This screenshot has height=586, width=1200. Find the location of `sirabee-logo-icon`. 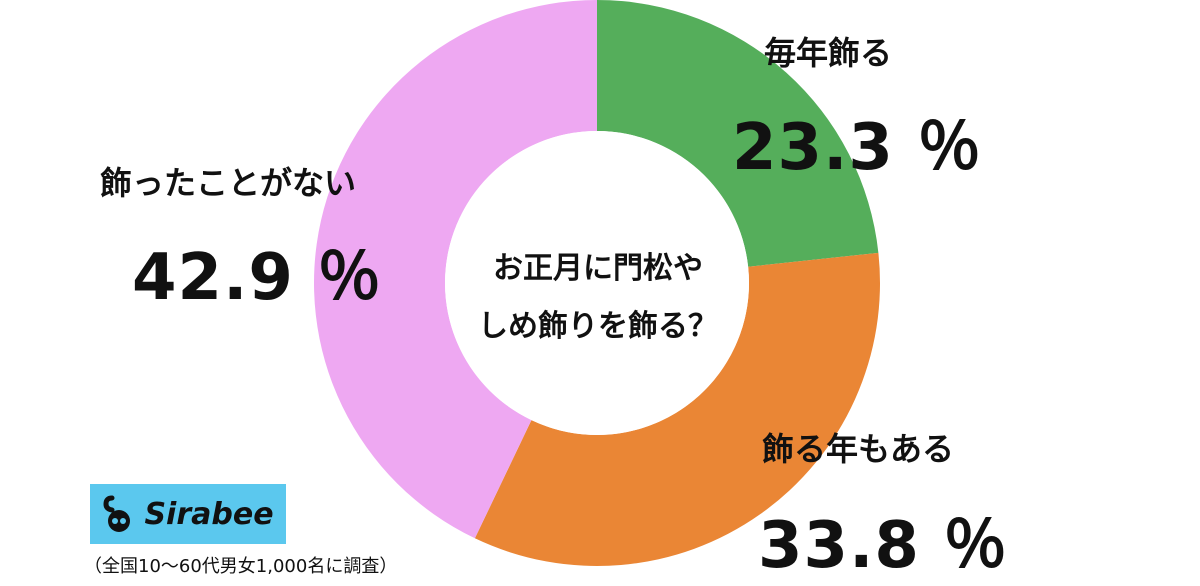

sirabee-logo-icon is located at coordinates (117, 513).